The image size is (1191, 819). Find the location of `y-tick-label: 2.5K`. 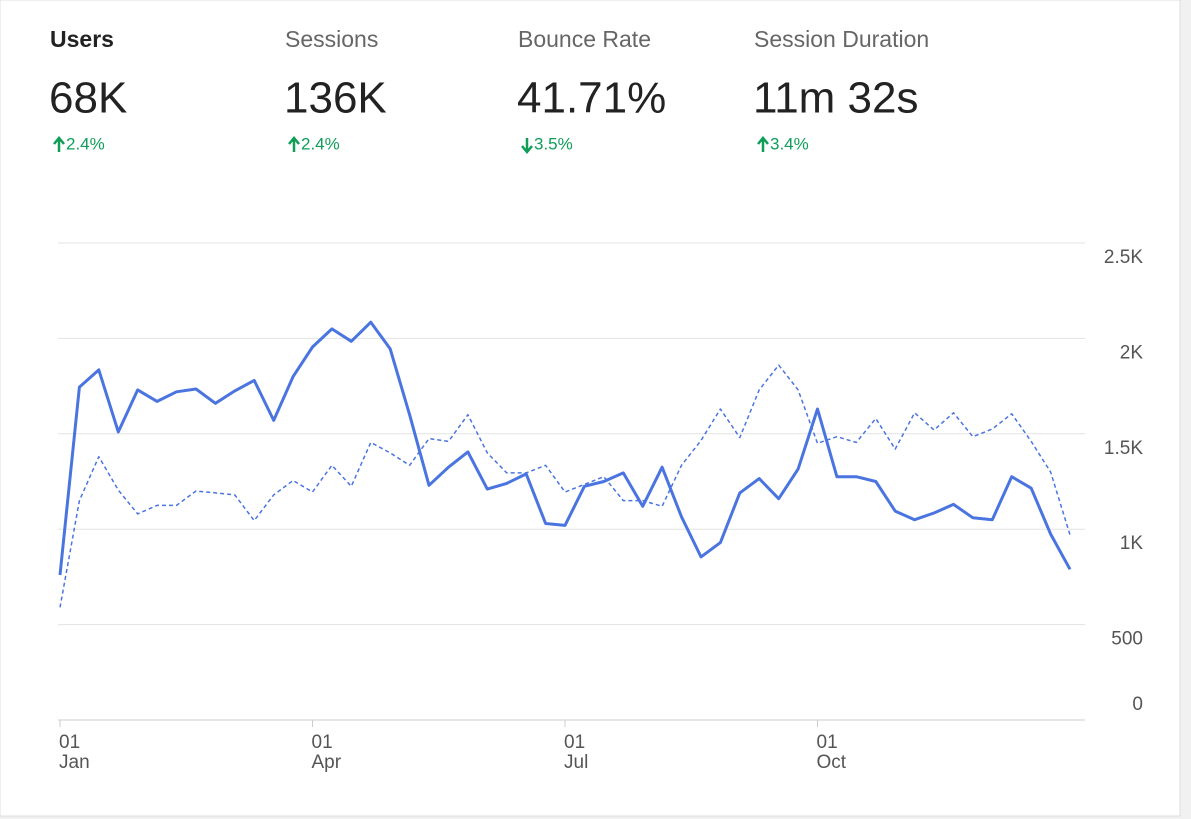

y-tick-label: 2.5K is located at coordinates (1123, 257).